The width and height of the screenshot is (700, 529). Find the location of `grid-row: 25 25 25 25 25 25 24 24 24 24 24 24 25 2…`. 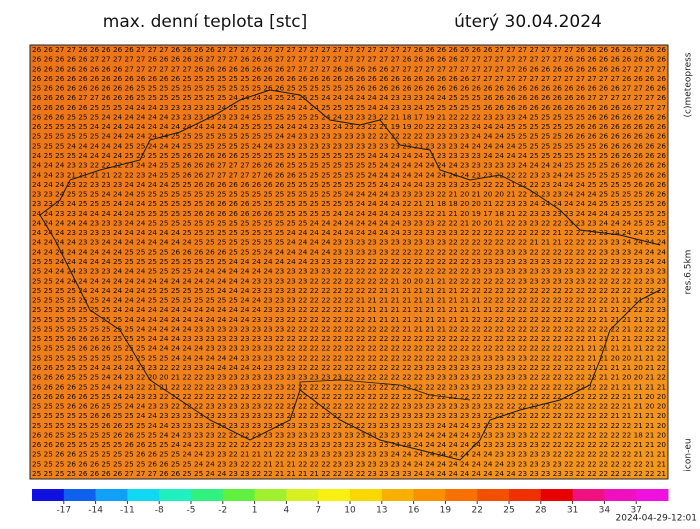

grid-row: 25 25 25 25 25 25 24 24 24 24 24 24 25 2… is located at coordinates (349, 137).